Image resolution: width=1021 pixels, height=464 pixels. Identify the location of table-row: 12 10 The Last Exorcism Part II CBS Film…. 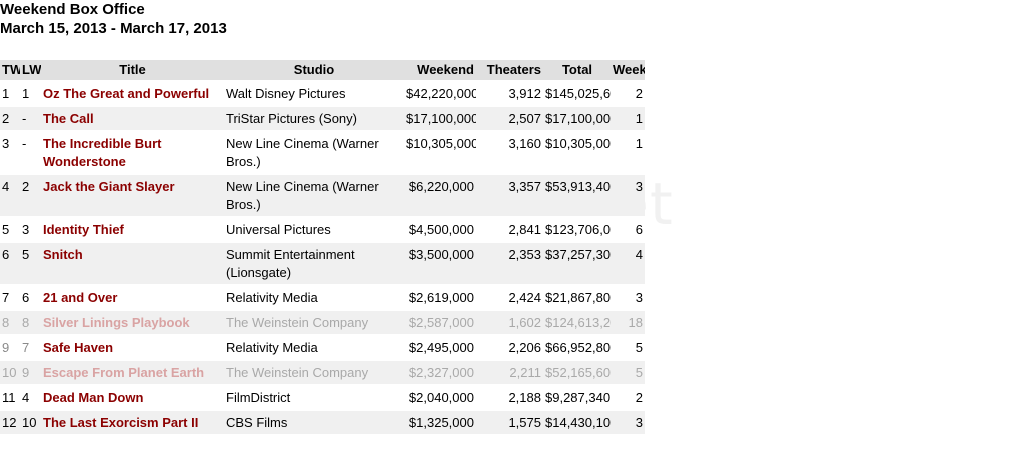
(322, 423).